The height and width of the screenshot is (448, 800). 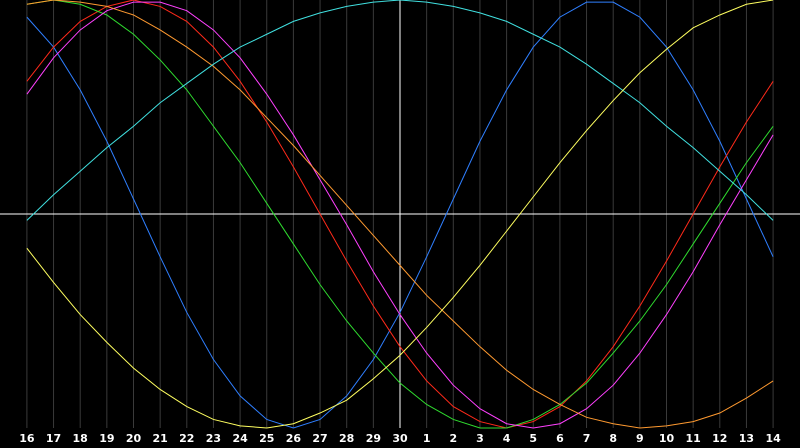 I want to click on x-tick-label: 8, so click(x=613, y=438).